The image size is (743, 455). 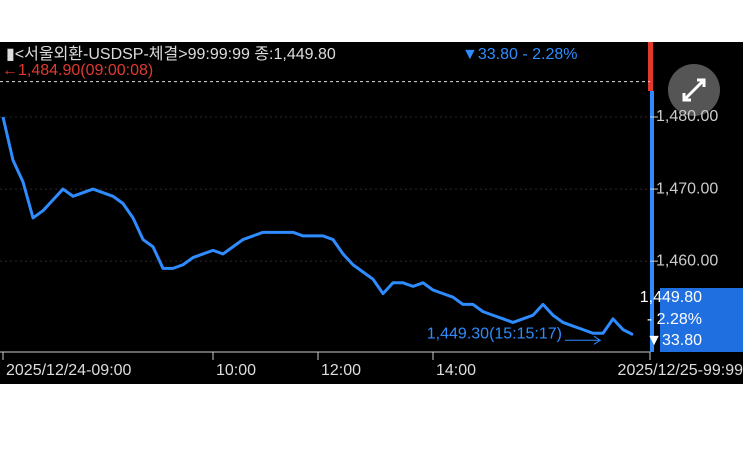 I want to click on range-bar-down, so click(x=652, y=221).